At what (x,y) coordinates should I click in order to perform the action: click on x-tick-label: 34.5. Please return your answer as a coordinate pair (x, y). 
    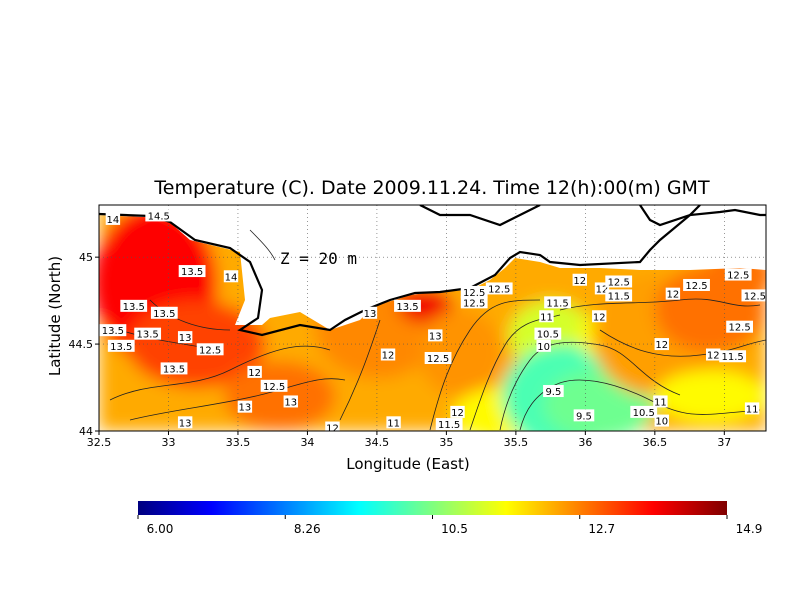
    Looking at the image, I should click on (377, 442).